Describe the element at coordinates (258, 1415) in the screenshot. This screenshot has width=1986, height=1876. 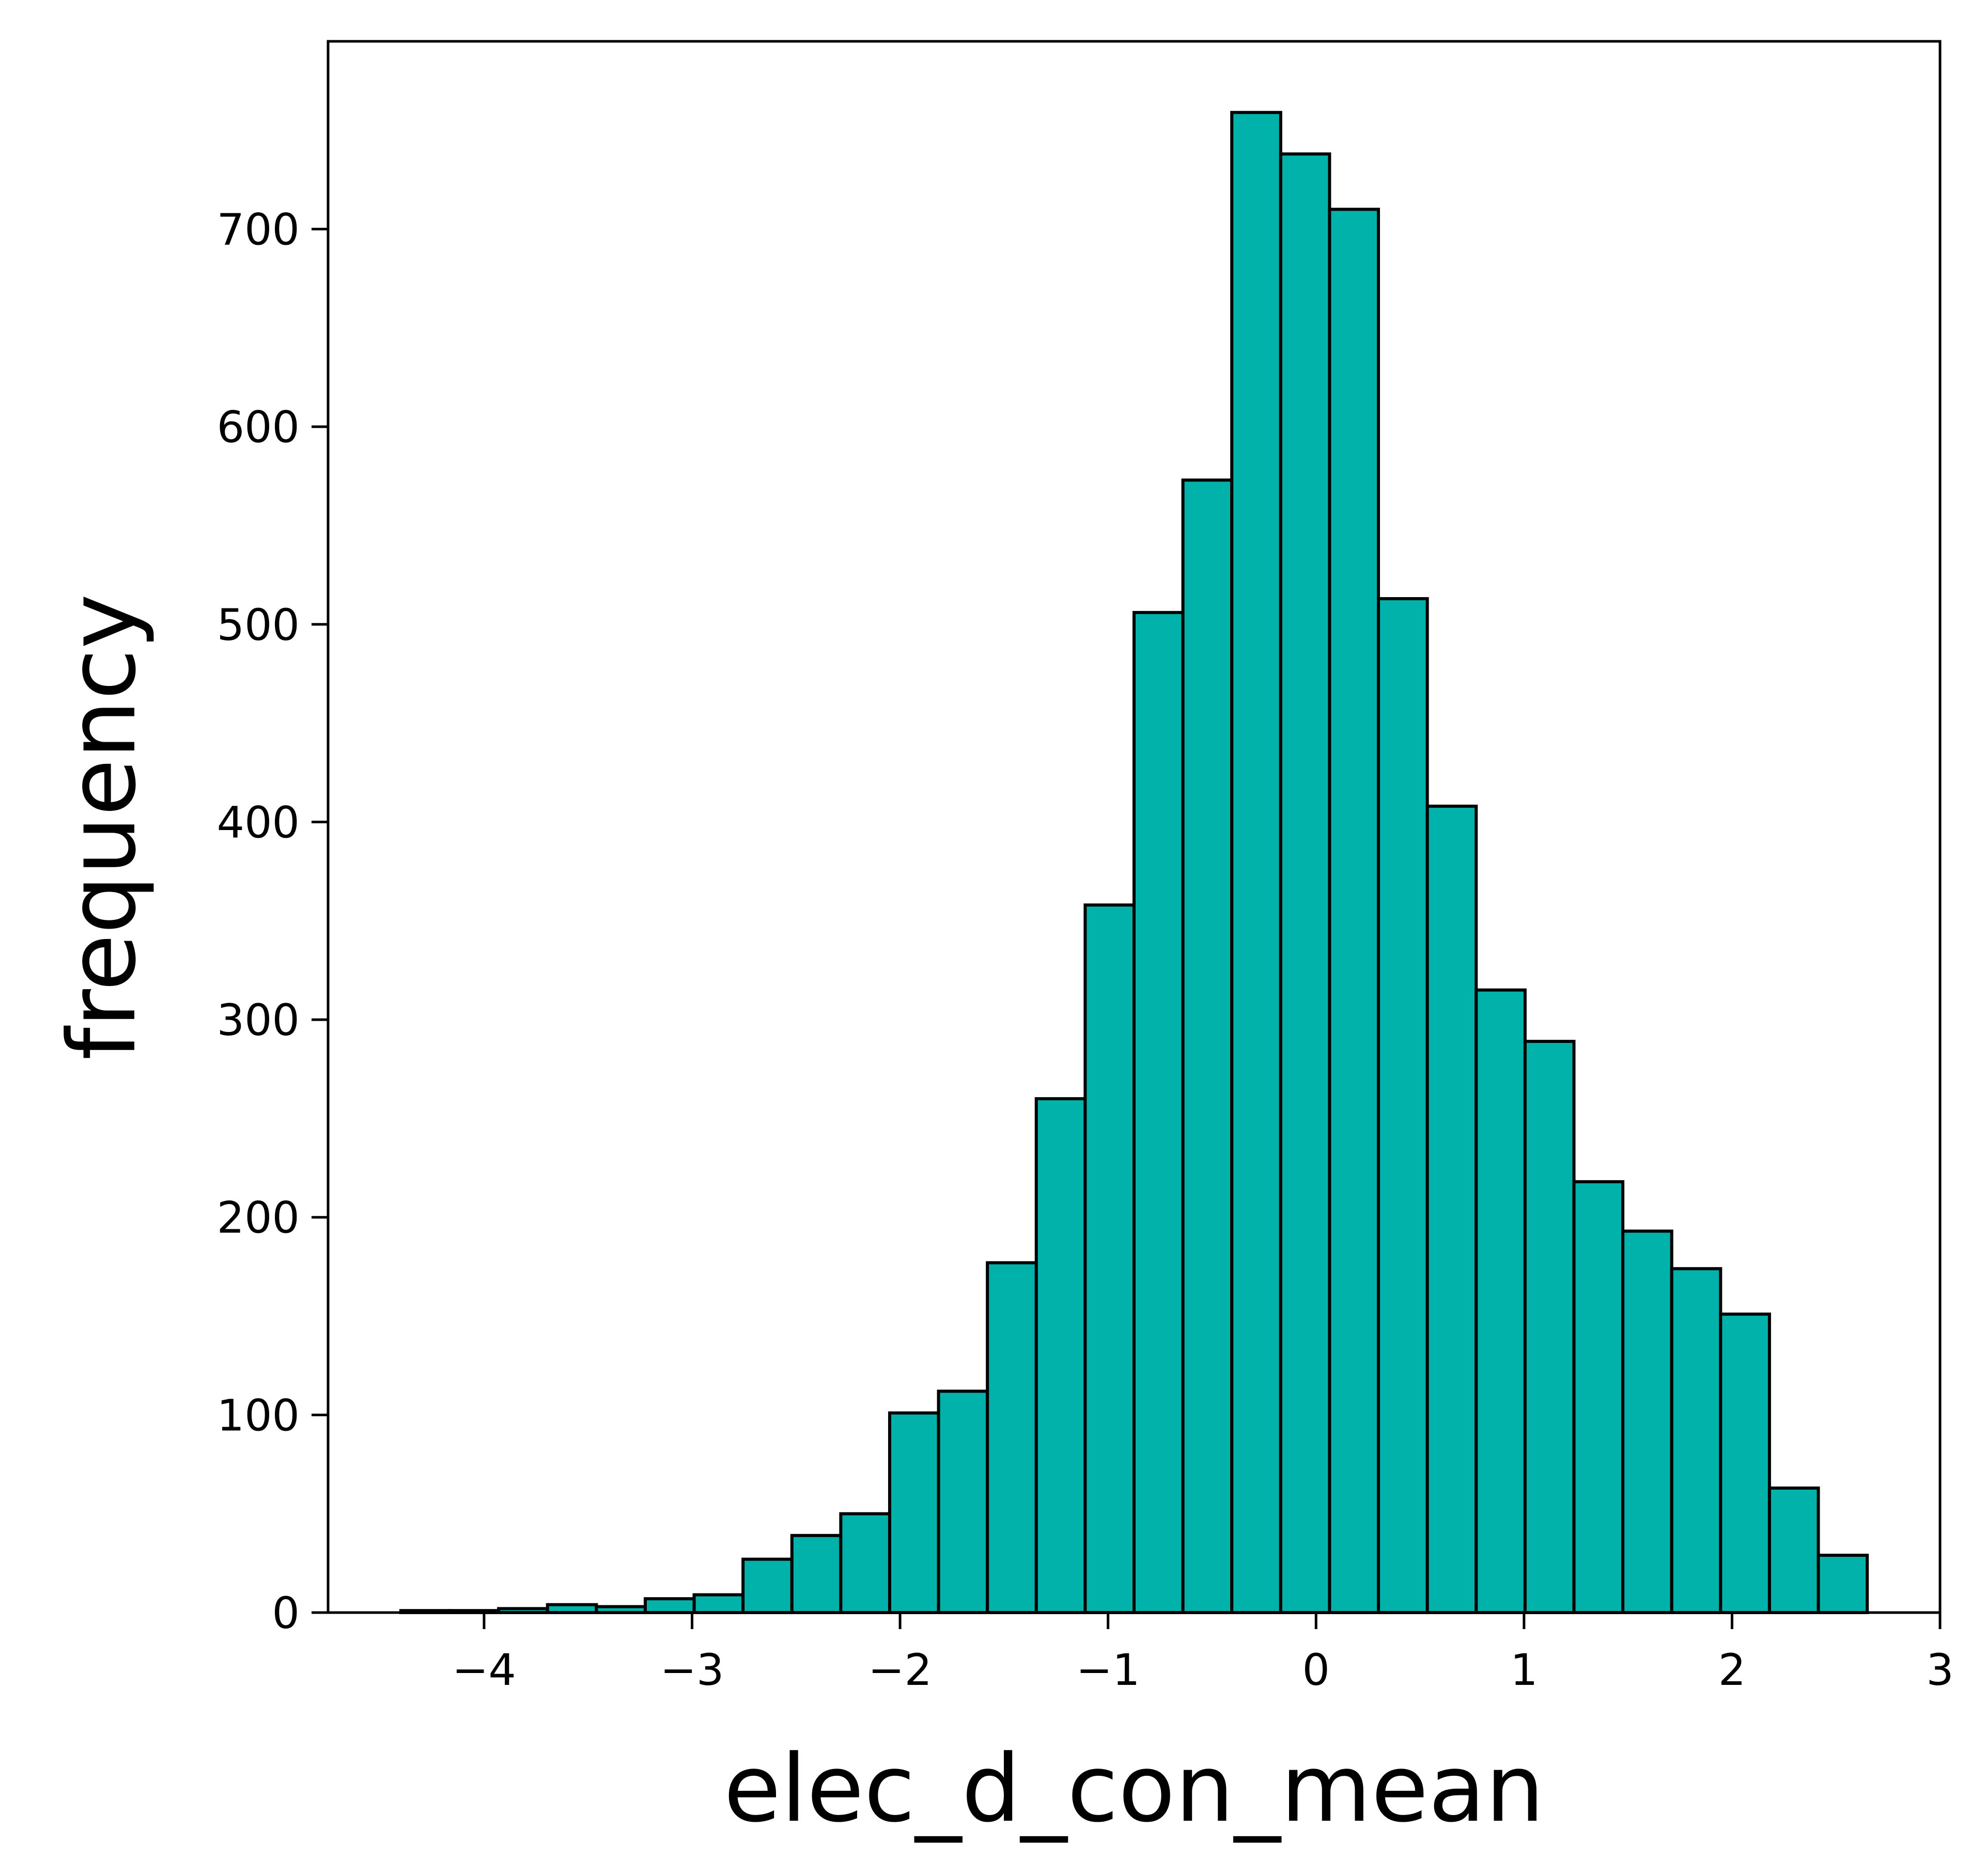
I see `y-tick-label: 100` at that location.